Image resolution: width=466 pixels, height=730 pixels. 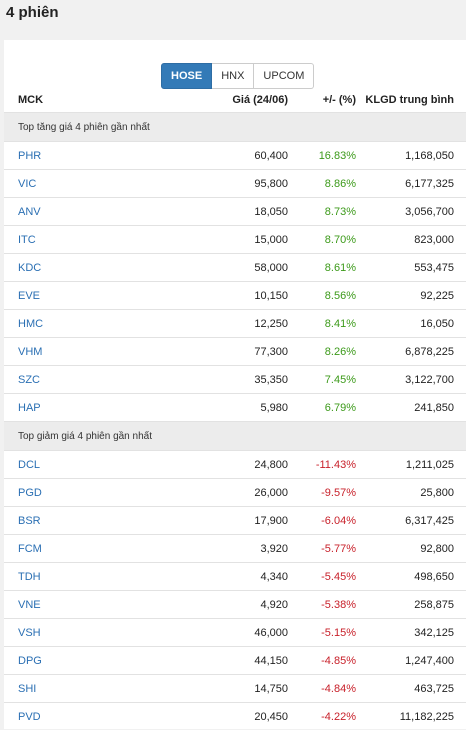 What do you see at coordinates (411, 352) in the screenshot?
I see `volume-cell: 6,878,225` at bounding box center [411, 352].